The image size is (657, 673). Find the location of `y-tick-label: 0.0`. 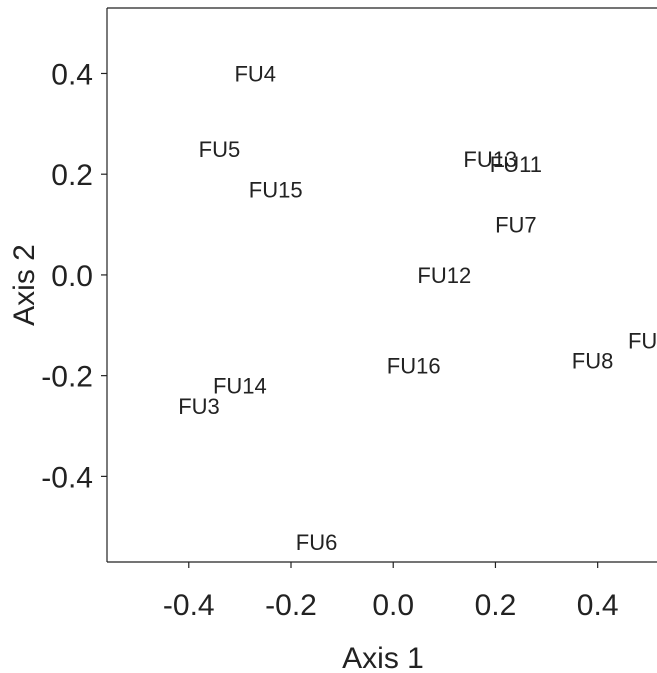

y-tick-label: 0.0 is located at coordinates (72, 276).